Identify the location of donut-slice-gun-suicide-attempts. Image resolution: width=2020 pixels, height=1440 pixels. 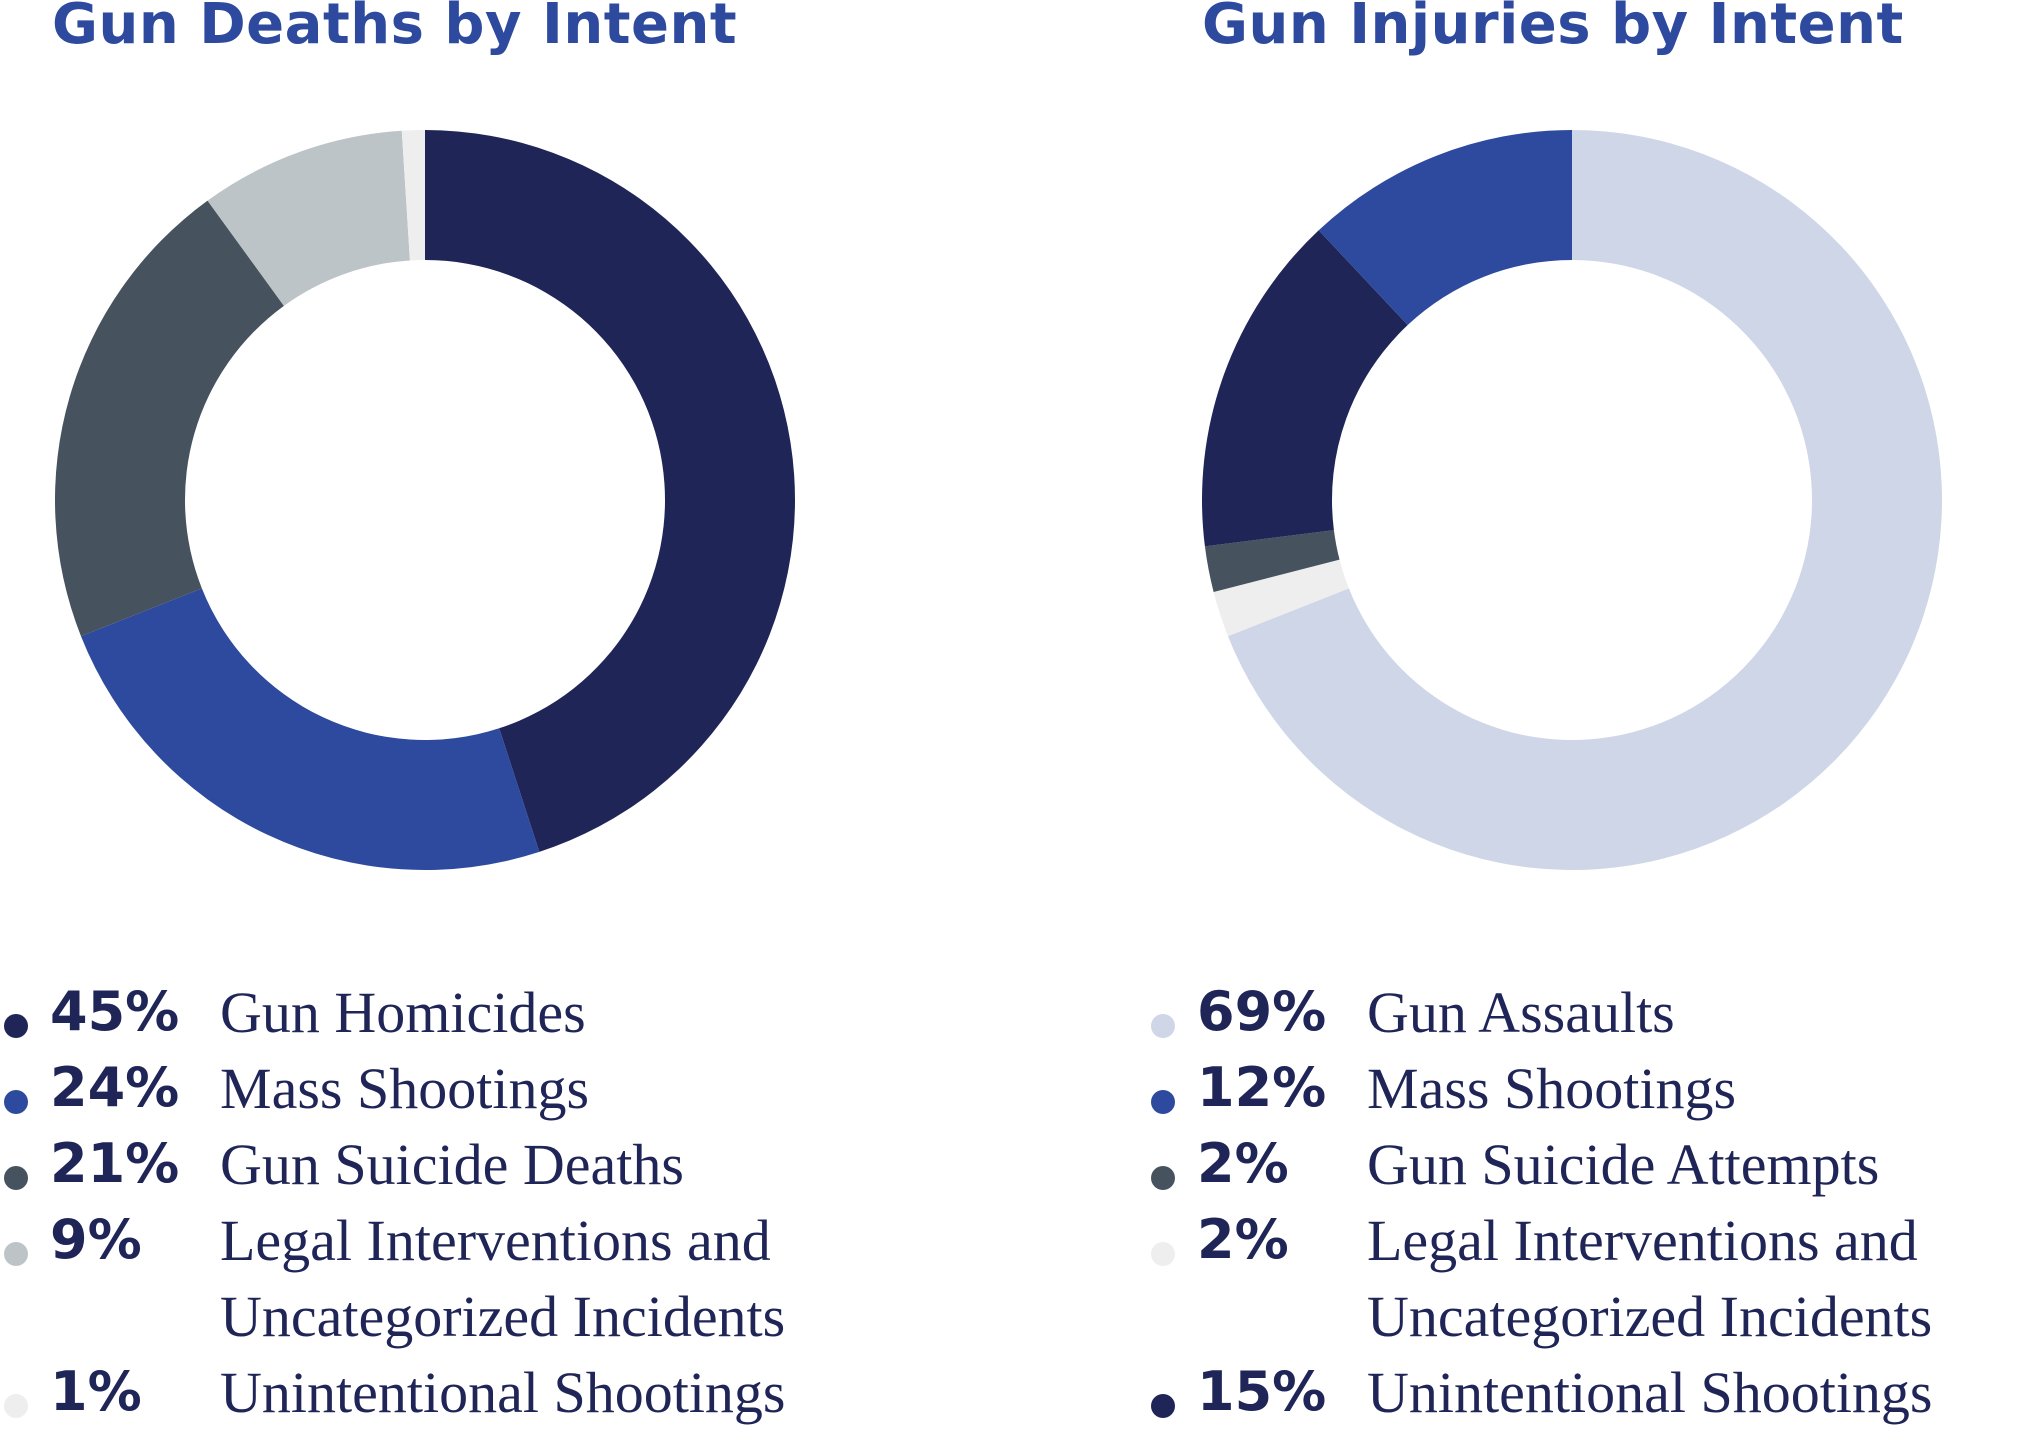
(1272, 561).